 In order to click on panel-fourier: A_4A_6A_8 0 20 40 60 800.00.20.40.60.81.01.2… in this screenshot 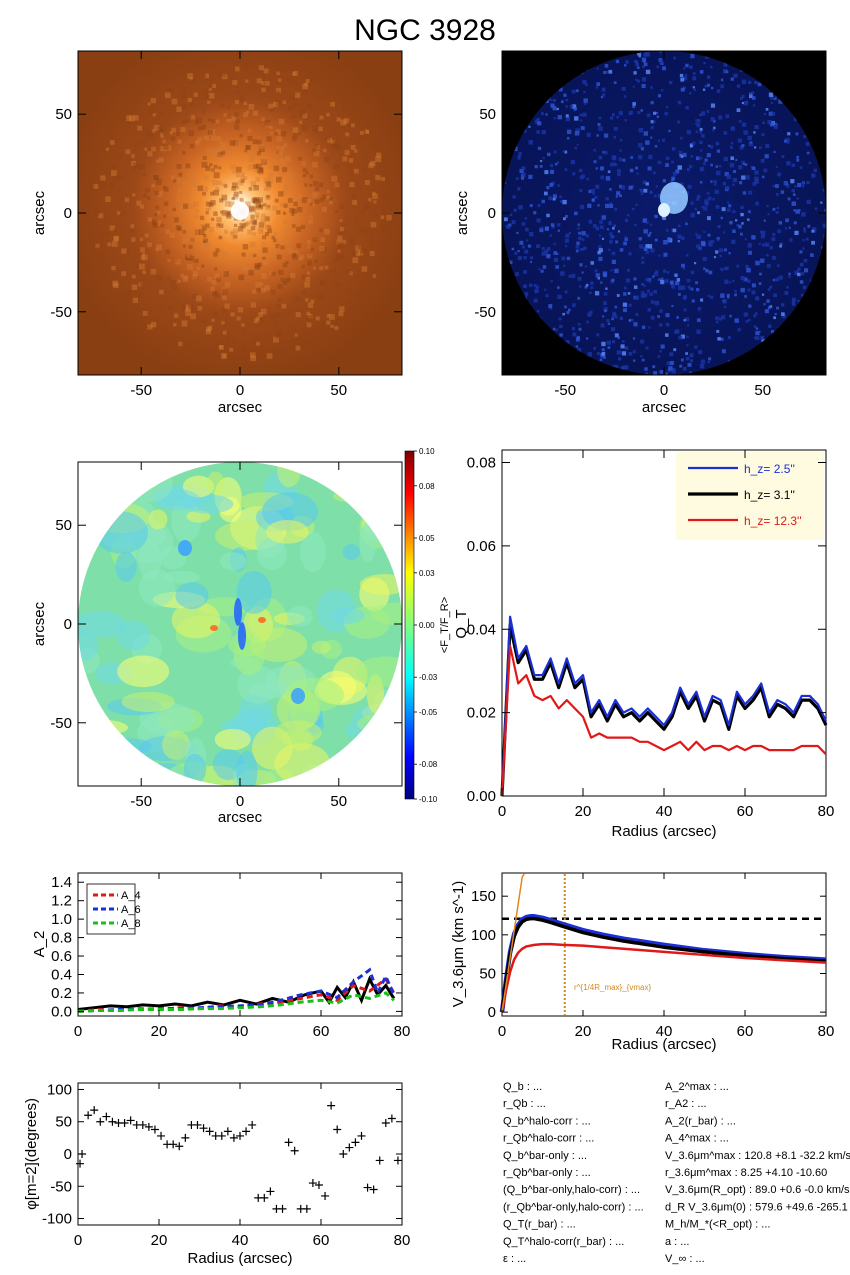, I will do `click(220, 956)`.